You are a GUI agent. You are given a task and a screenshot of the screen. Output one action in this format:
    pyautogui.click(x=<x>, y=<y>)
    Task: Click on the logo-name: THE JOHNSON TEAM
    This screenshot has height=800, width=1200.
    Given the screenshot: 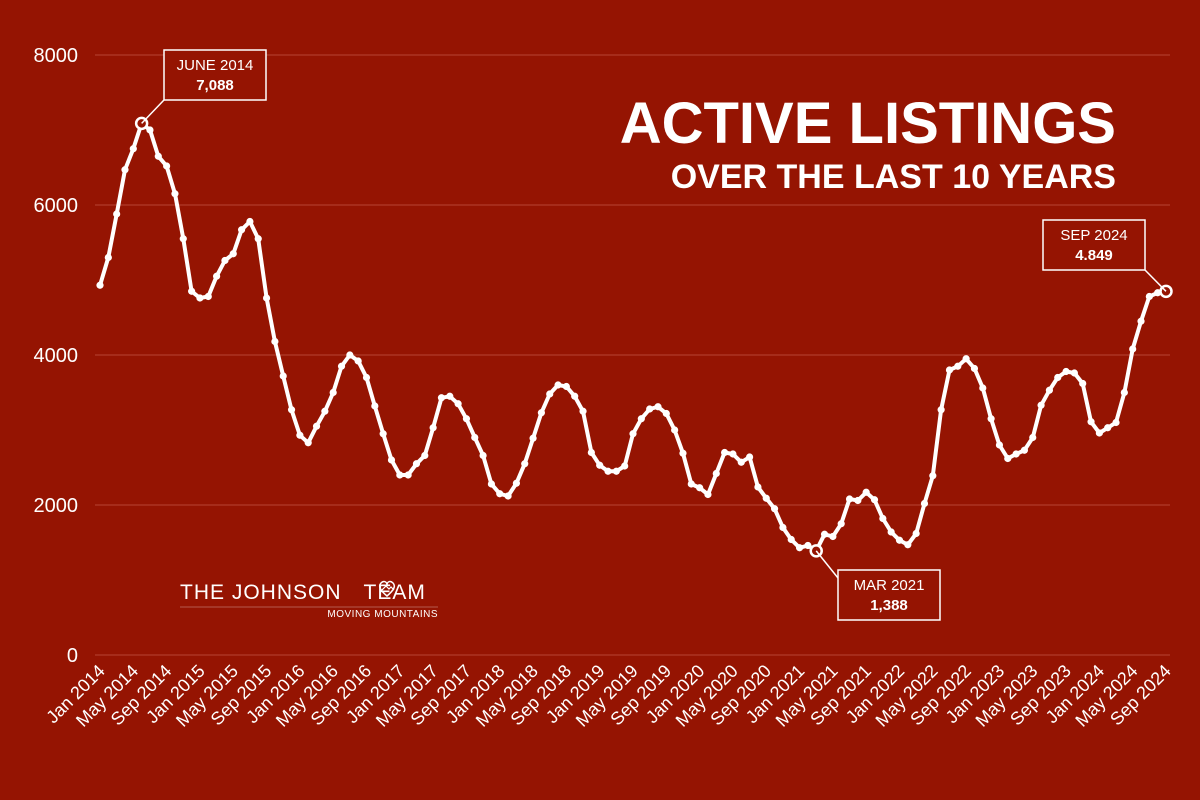 What is the action you would take?
    pyautogui.click(x=303, y=592)
    